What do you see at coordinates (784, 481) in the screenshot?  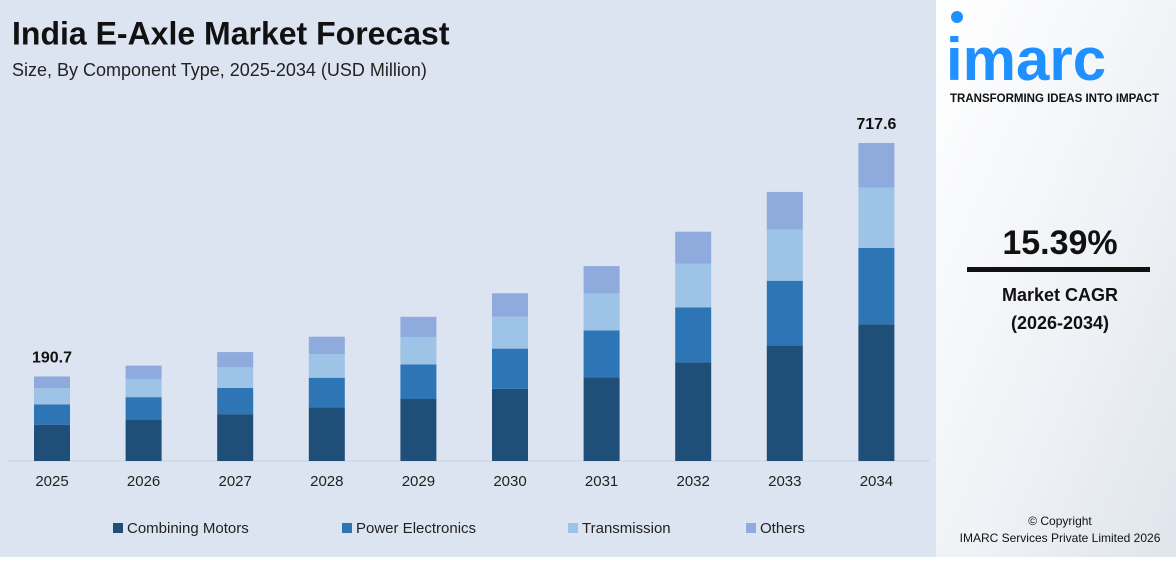 I see `x-tick-label: 2033` at bounding box center [784, 481].